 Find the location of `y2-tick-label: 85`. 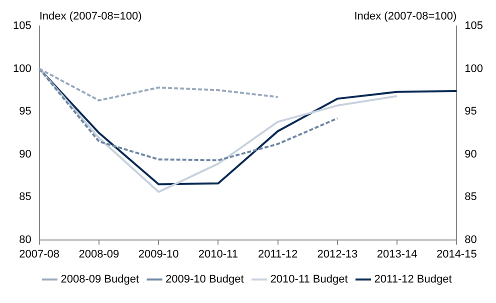

y2-tick-label: 85 is located at coordinates (470, 197).